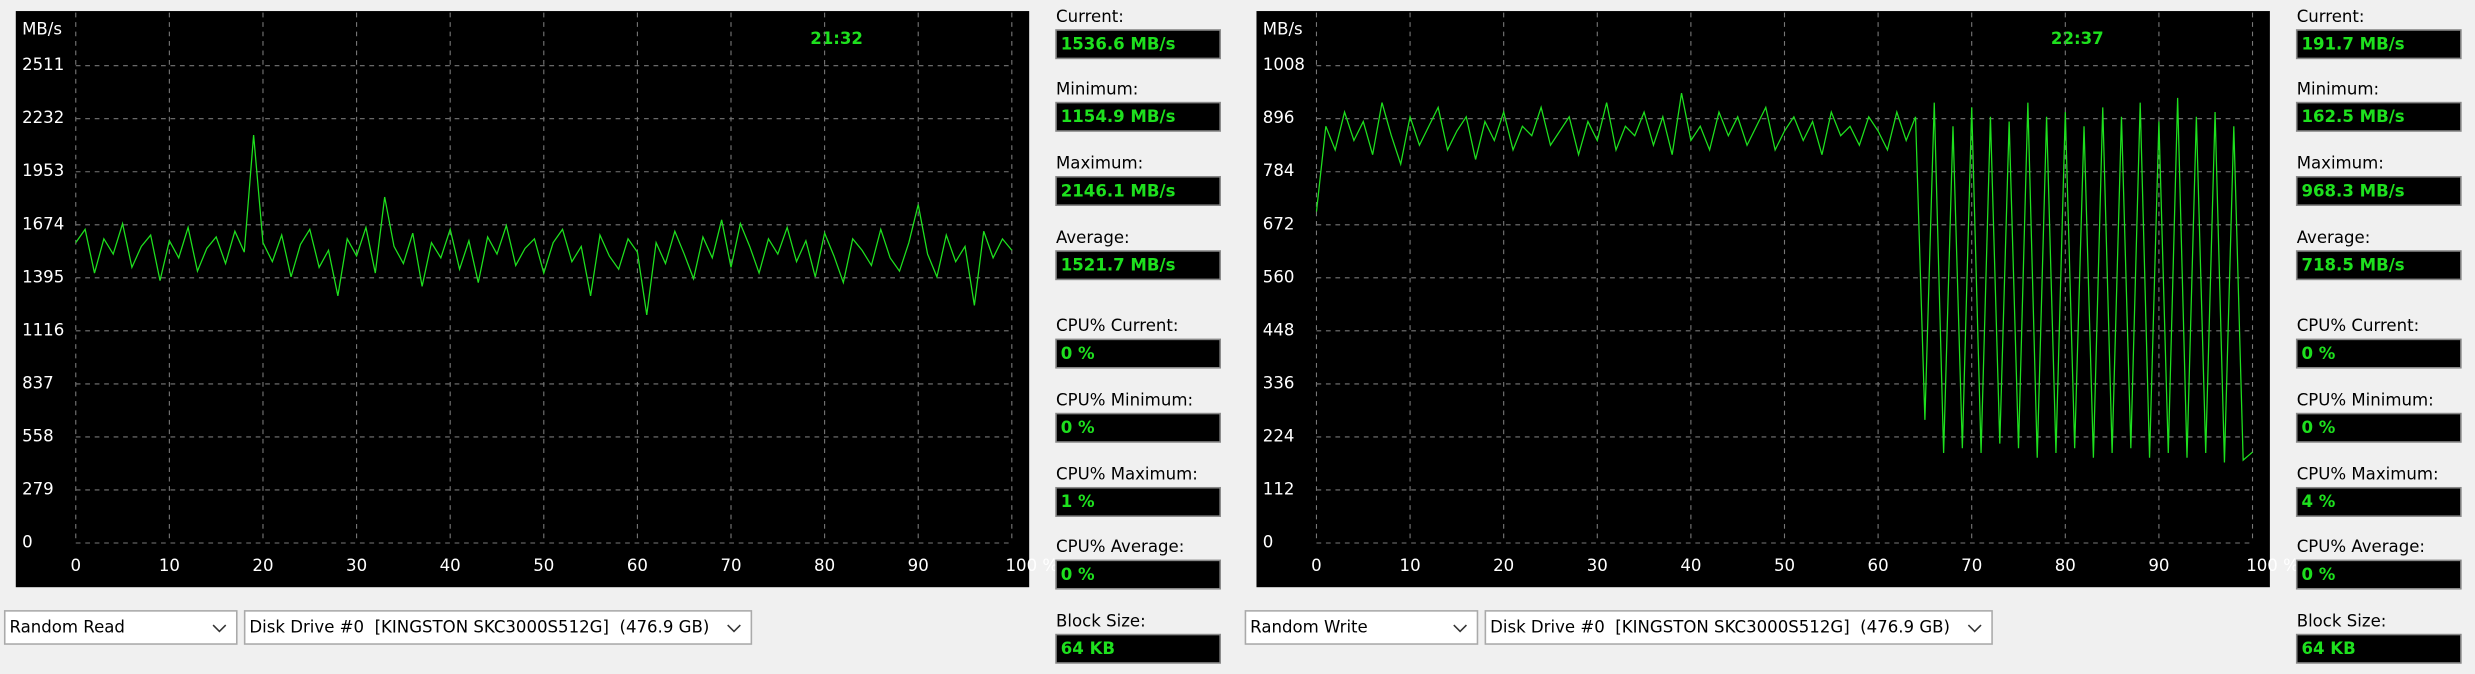 The width and height of the screenshot is (2475, 674). I want to click on y-tick-label: 224, so click(1279, 435).